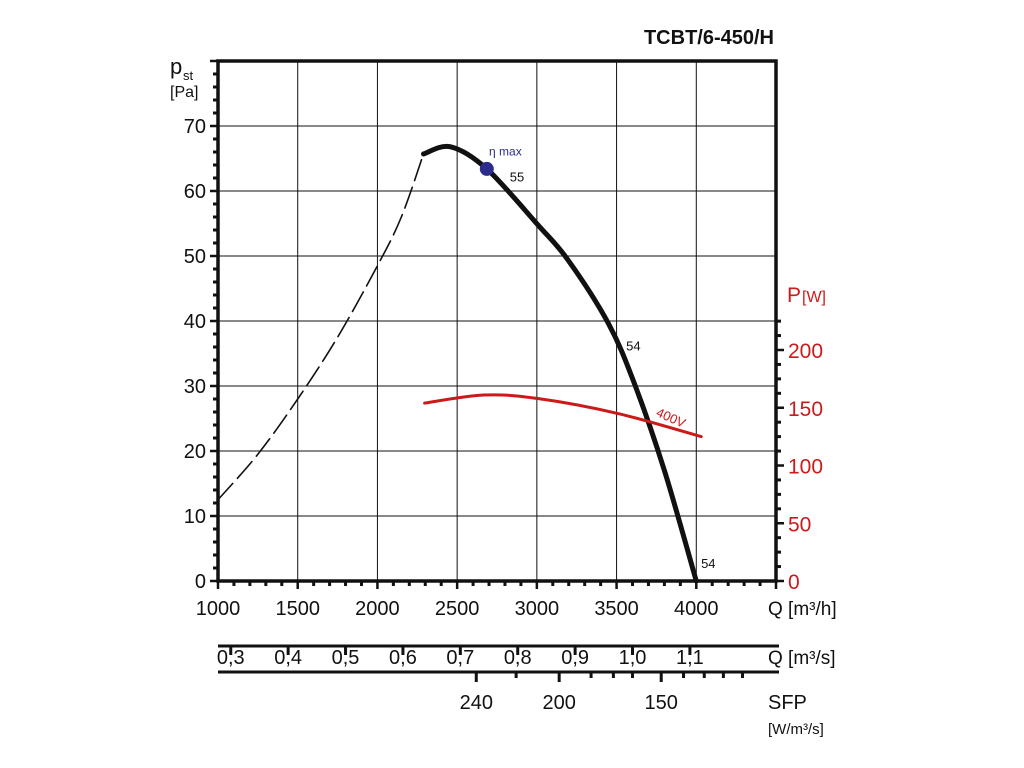  I want to click on x-tick-label: 1500, so click(297, 609).